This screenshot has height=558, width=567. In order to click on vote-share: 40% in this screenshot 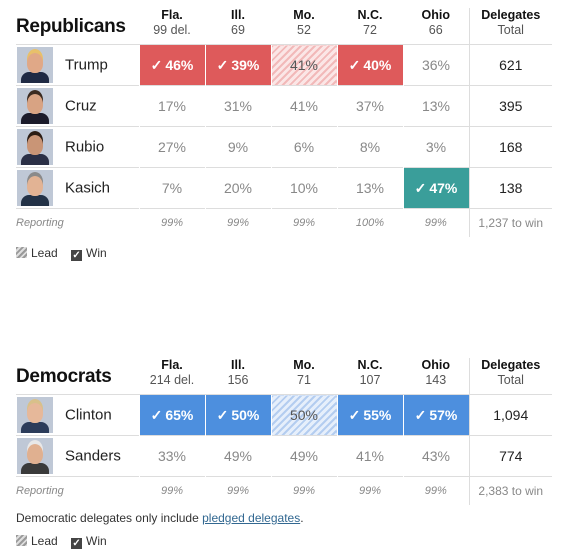, I will do `click(377, 64)`.